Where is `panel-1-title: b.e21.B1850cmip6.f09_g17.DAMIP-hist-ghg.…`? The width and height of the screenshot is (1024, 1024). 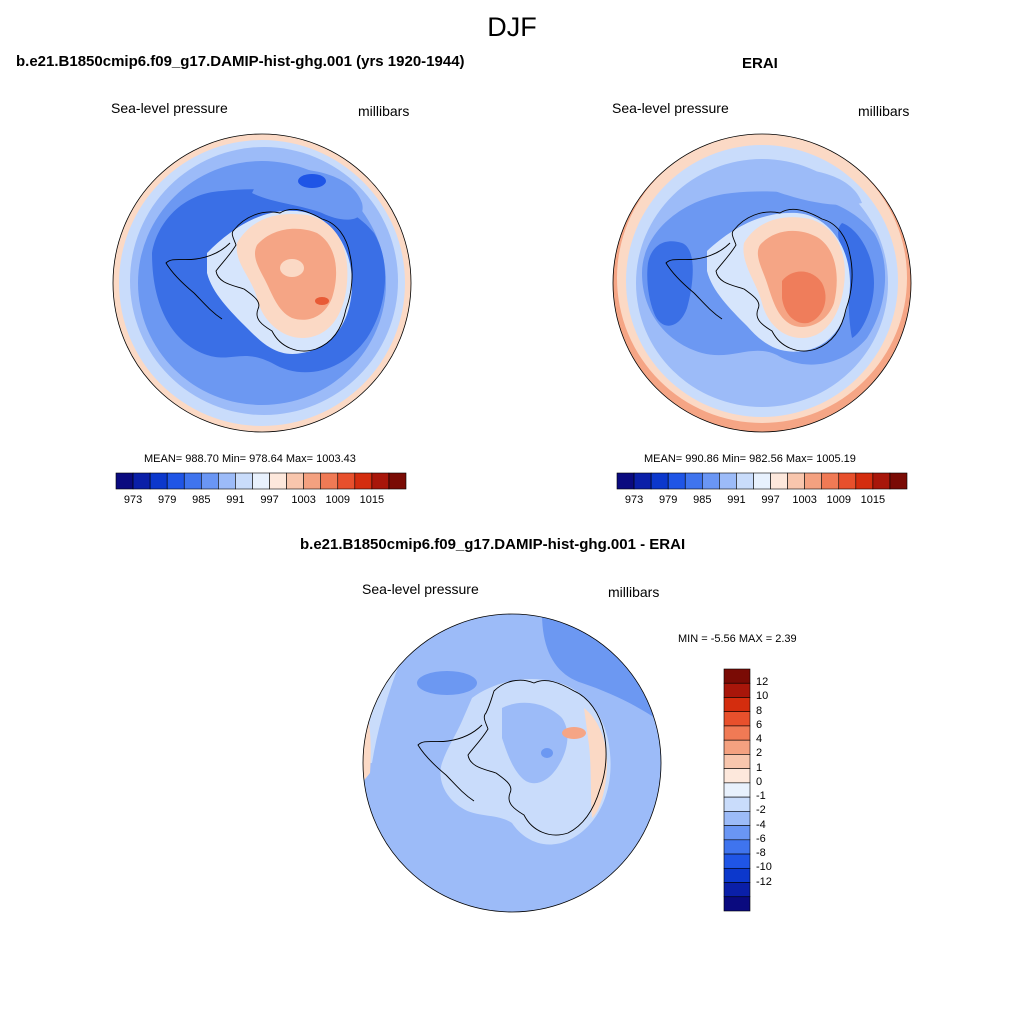 panel-1-title: b.e21.B1850cmip6.f09_g17.DAMIP-hist-ghg.… is located at coordinates (240, 61).